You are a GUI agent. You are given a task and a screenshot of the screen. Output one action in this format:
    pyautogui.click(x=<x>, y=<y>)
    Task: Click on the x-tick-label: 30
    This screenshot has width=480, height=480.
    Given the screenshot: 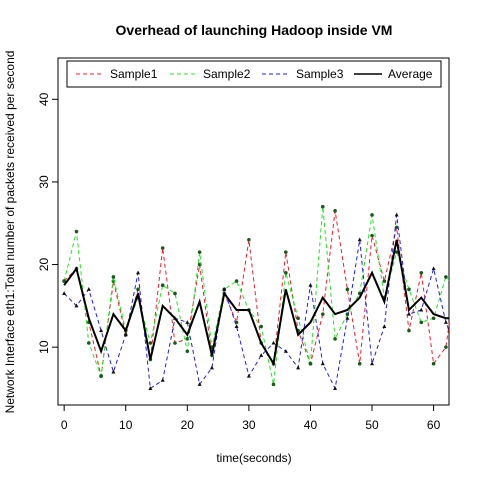 What is the action you would take?
    pyautogui.click(x=249, y=425)
    